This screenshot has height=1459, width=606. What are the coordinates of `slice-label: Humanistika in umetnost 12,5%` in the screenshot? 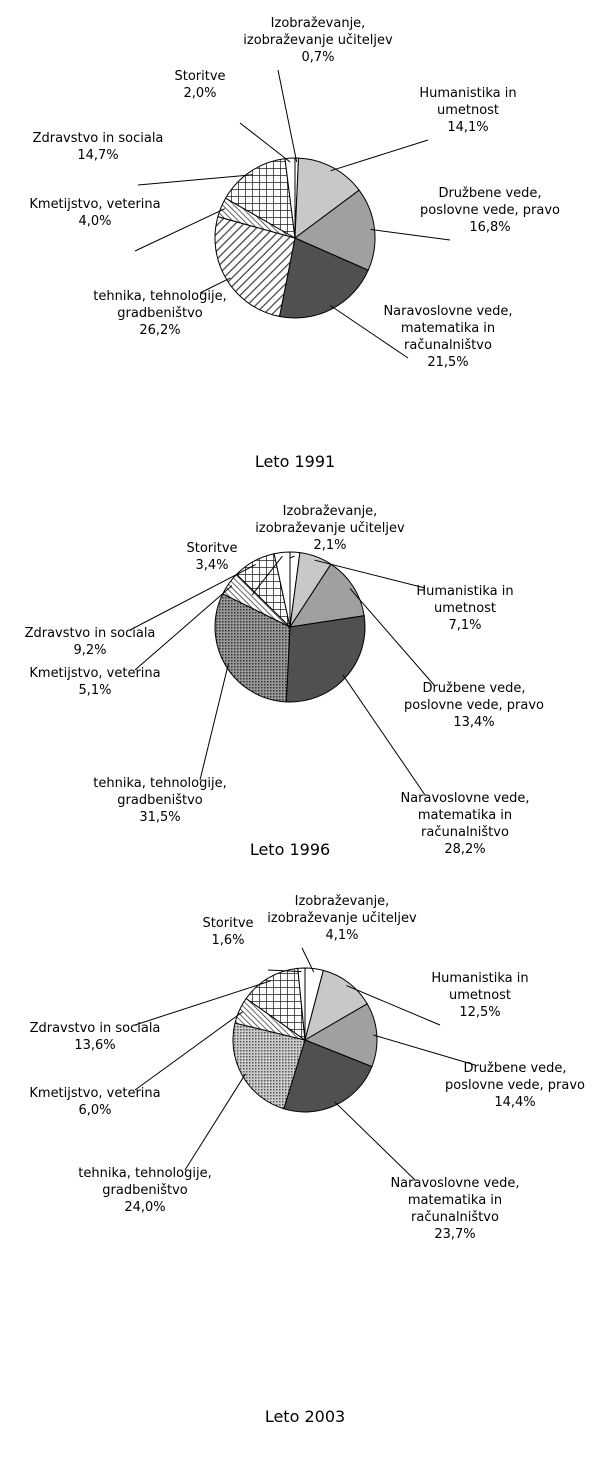 It's located at (480, 995).